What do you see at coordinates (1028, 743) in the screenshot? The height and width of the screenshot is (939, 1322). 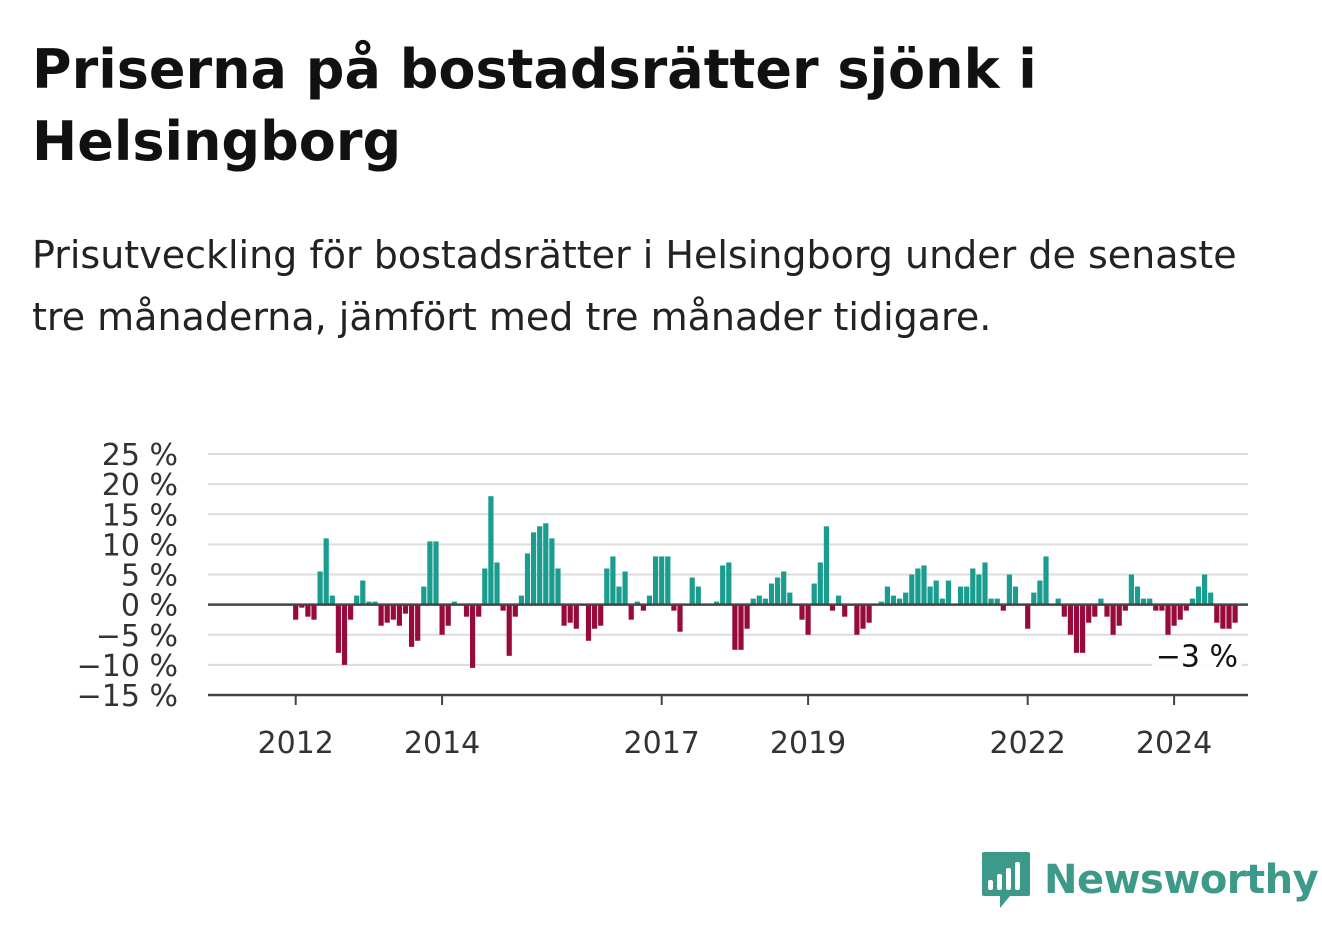 I see `x-tick-label: 2022` at bounding box center [1028, 743].